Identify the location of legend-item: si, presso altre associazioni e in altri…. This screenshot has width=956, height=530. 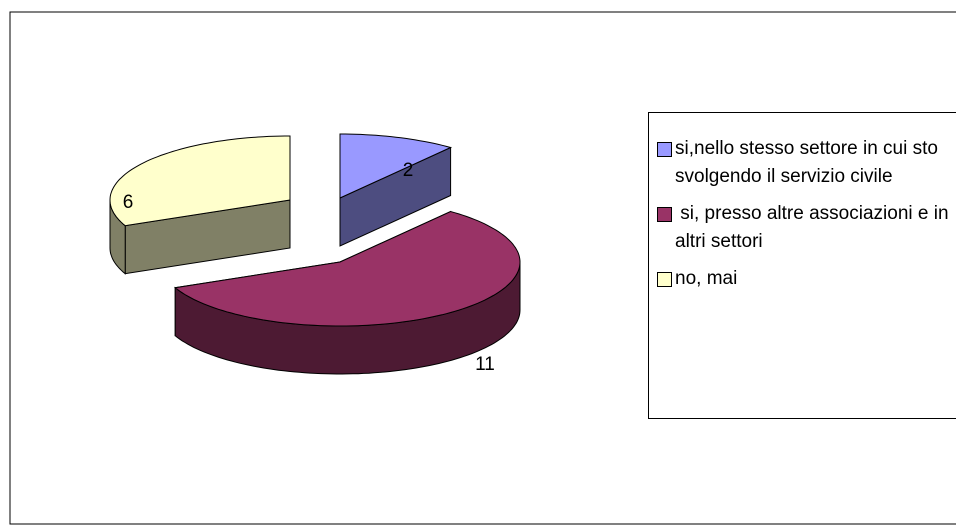
(806, 228).